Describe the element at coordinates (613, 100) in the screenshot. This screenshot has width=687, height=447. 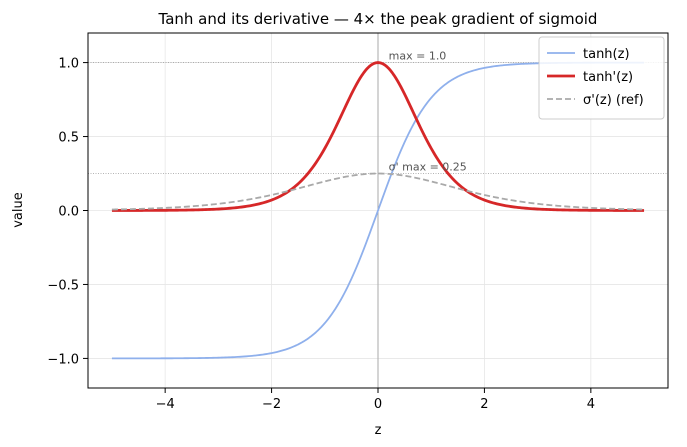
I see `legend-label: σ'(z) (ref)` at that location.